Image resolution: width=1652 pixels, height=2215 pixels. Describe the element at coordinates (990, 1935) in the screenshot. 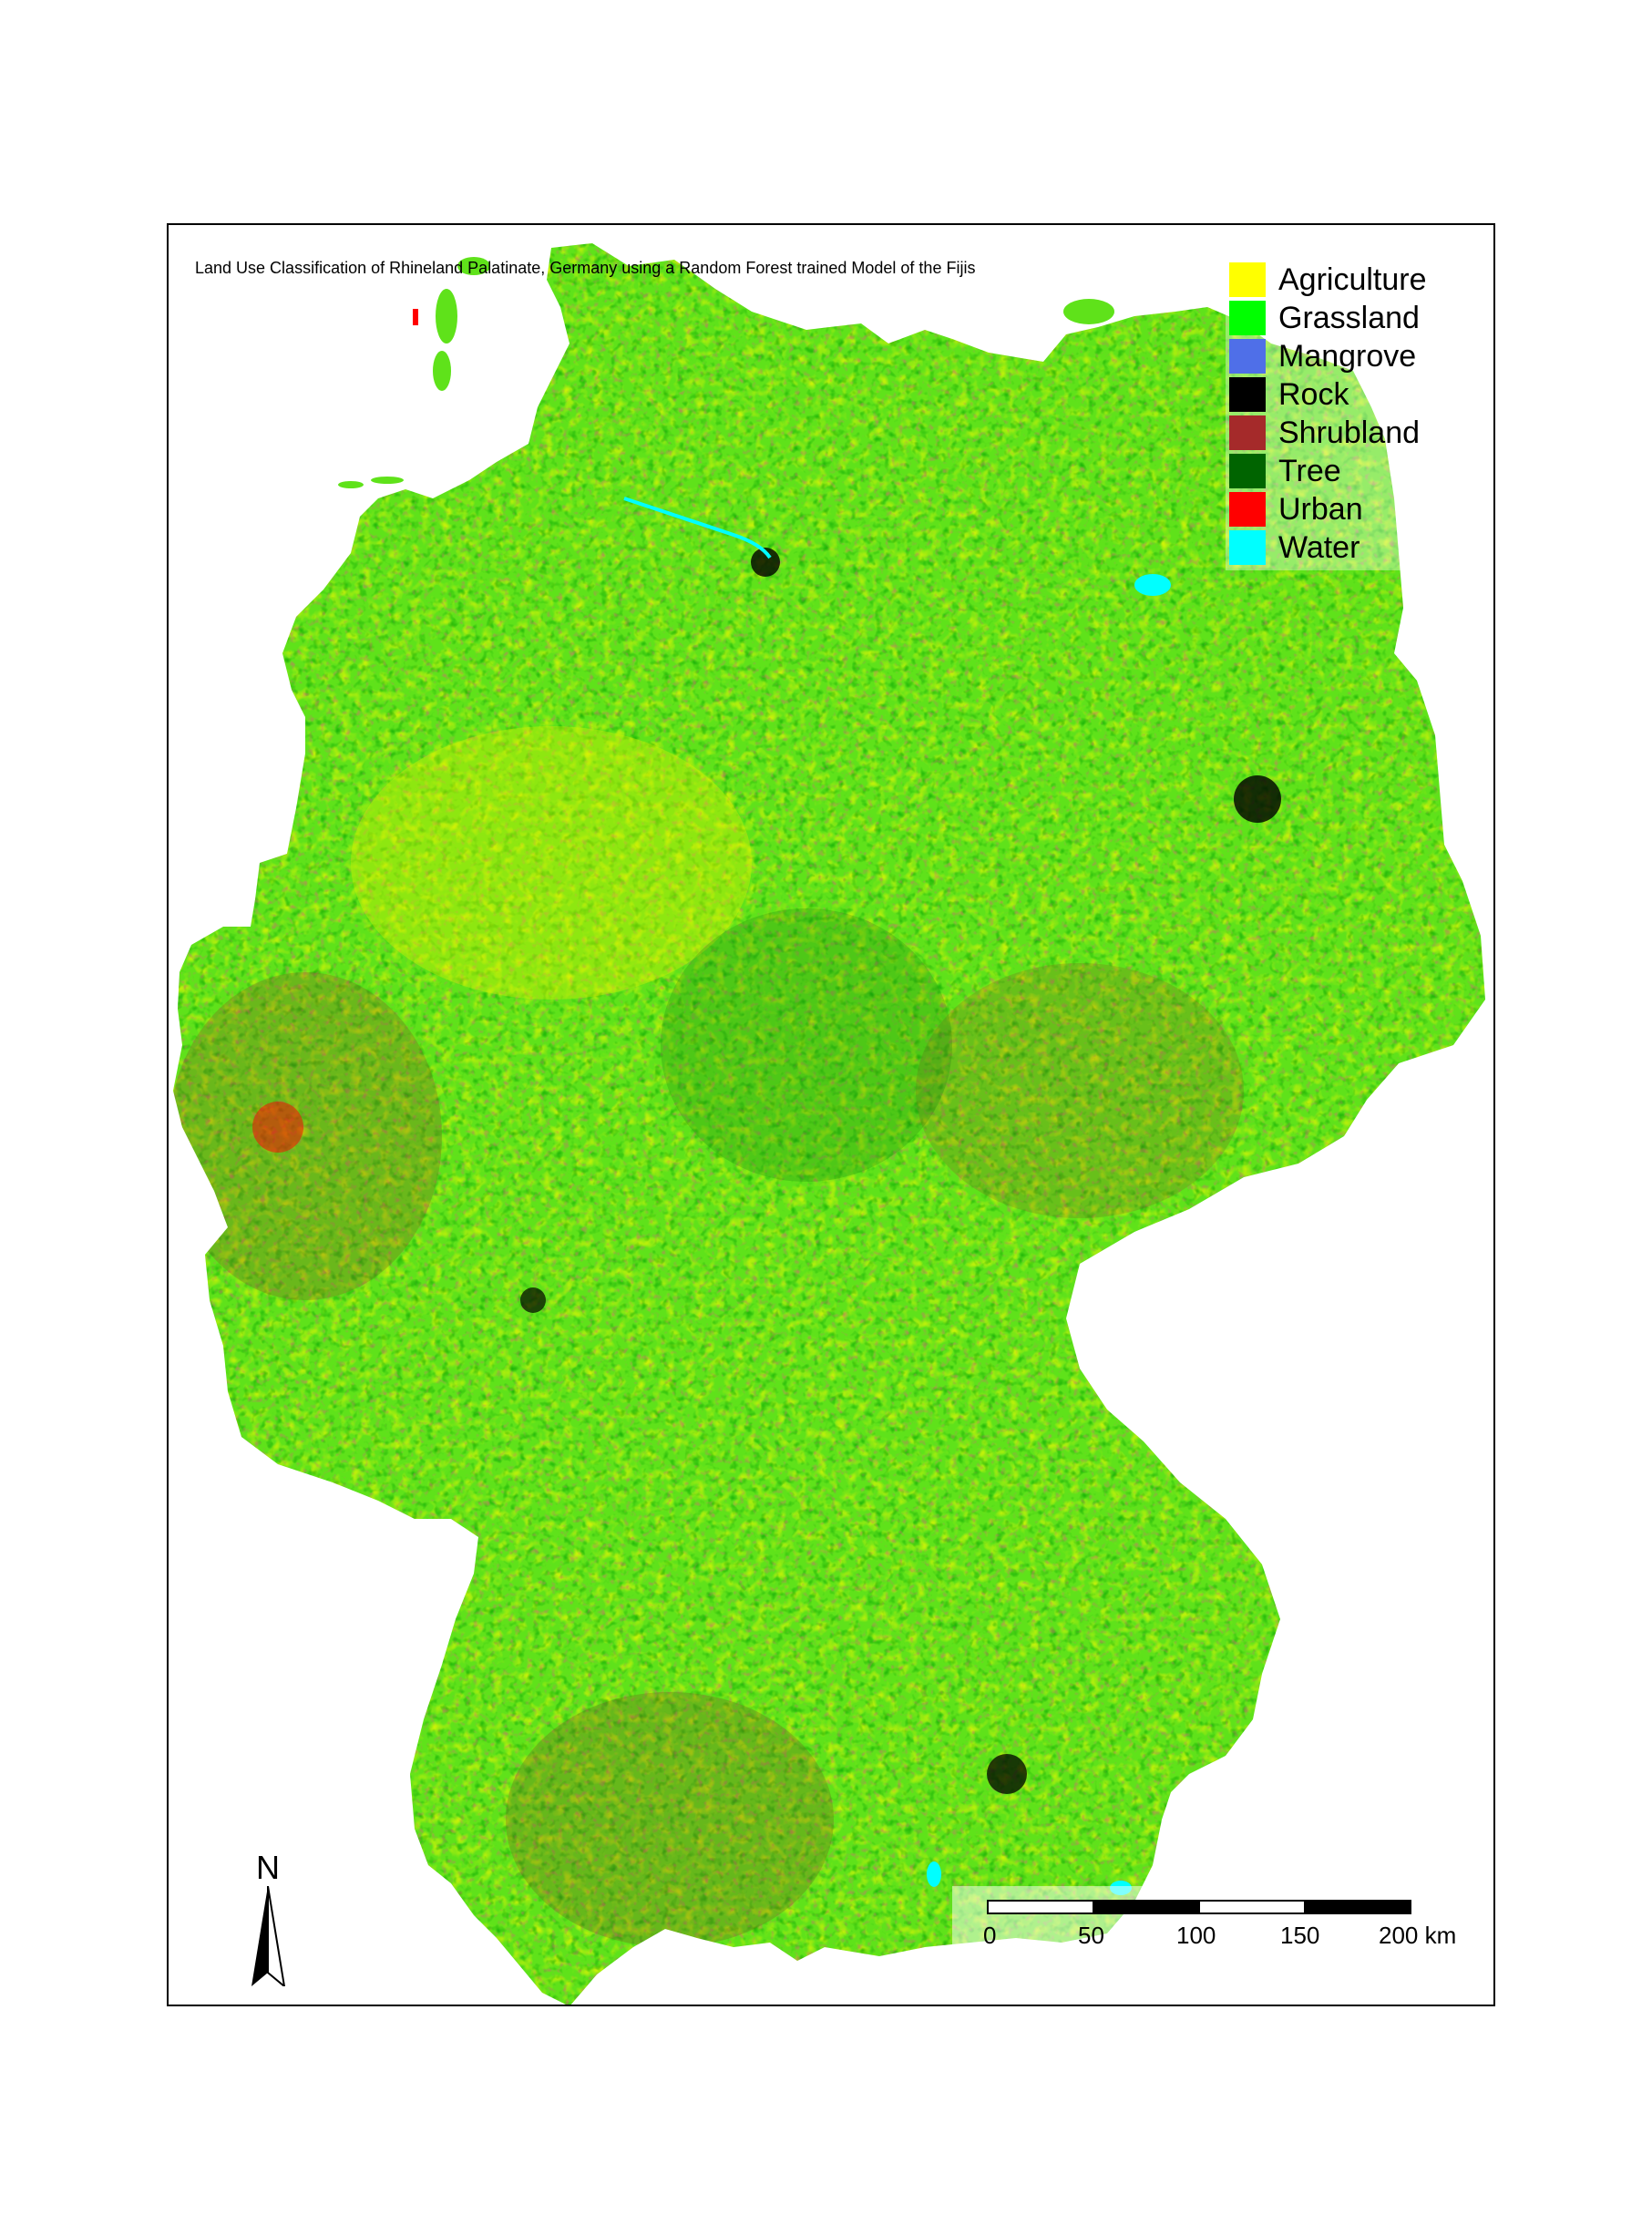

I see `scale-tick-label: 0` at that location.